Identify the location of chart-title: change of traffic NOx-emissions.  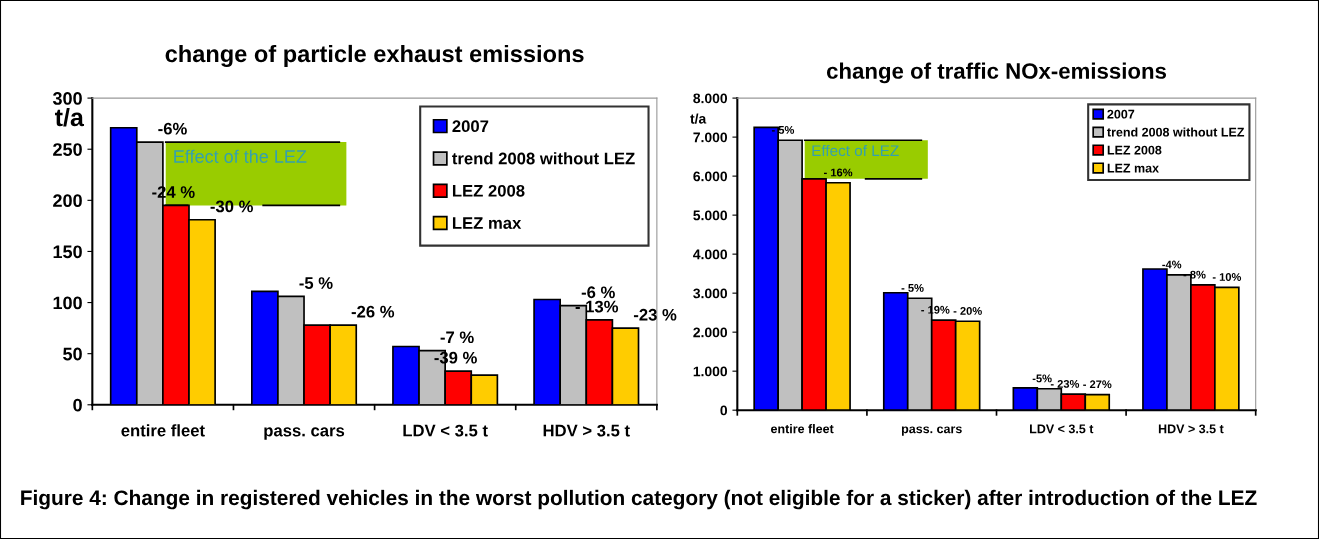
(996, 73).